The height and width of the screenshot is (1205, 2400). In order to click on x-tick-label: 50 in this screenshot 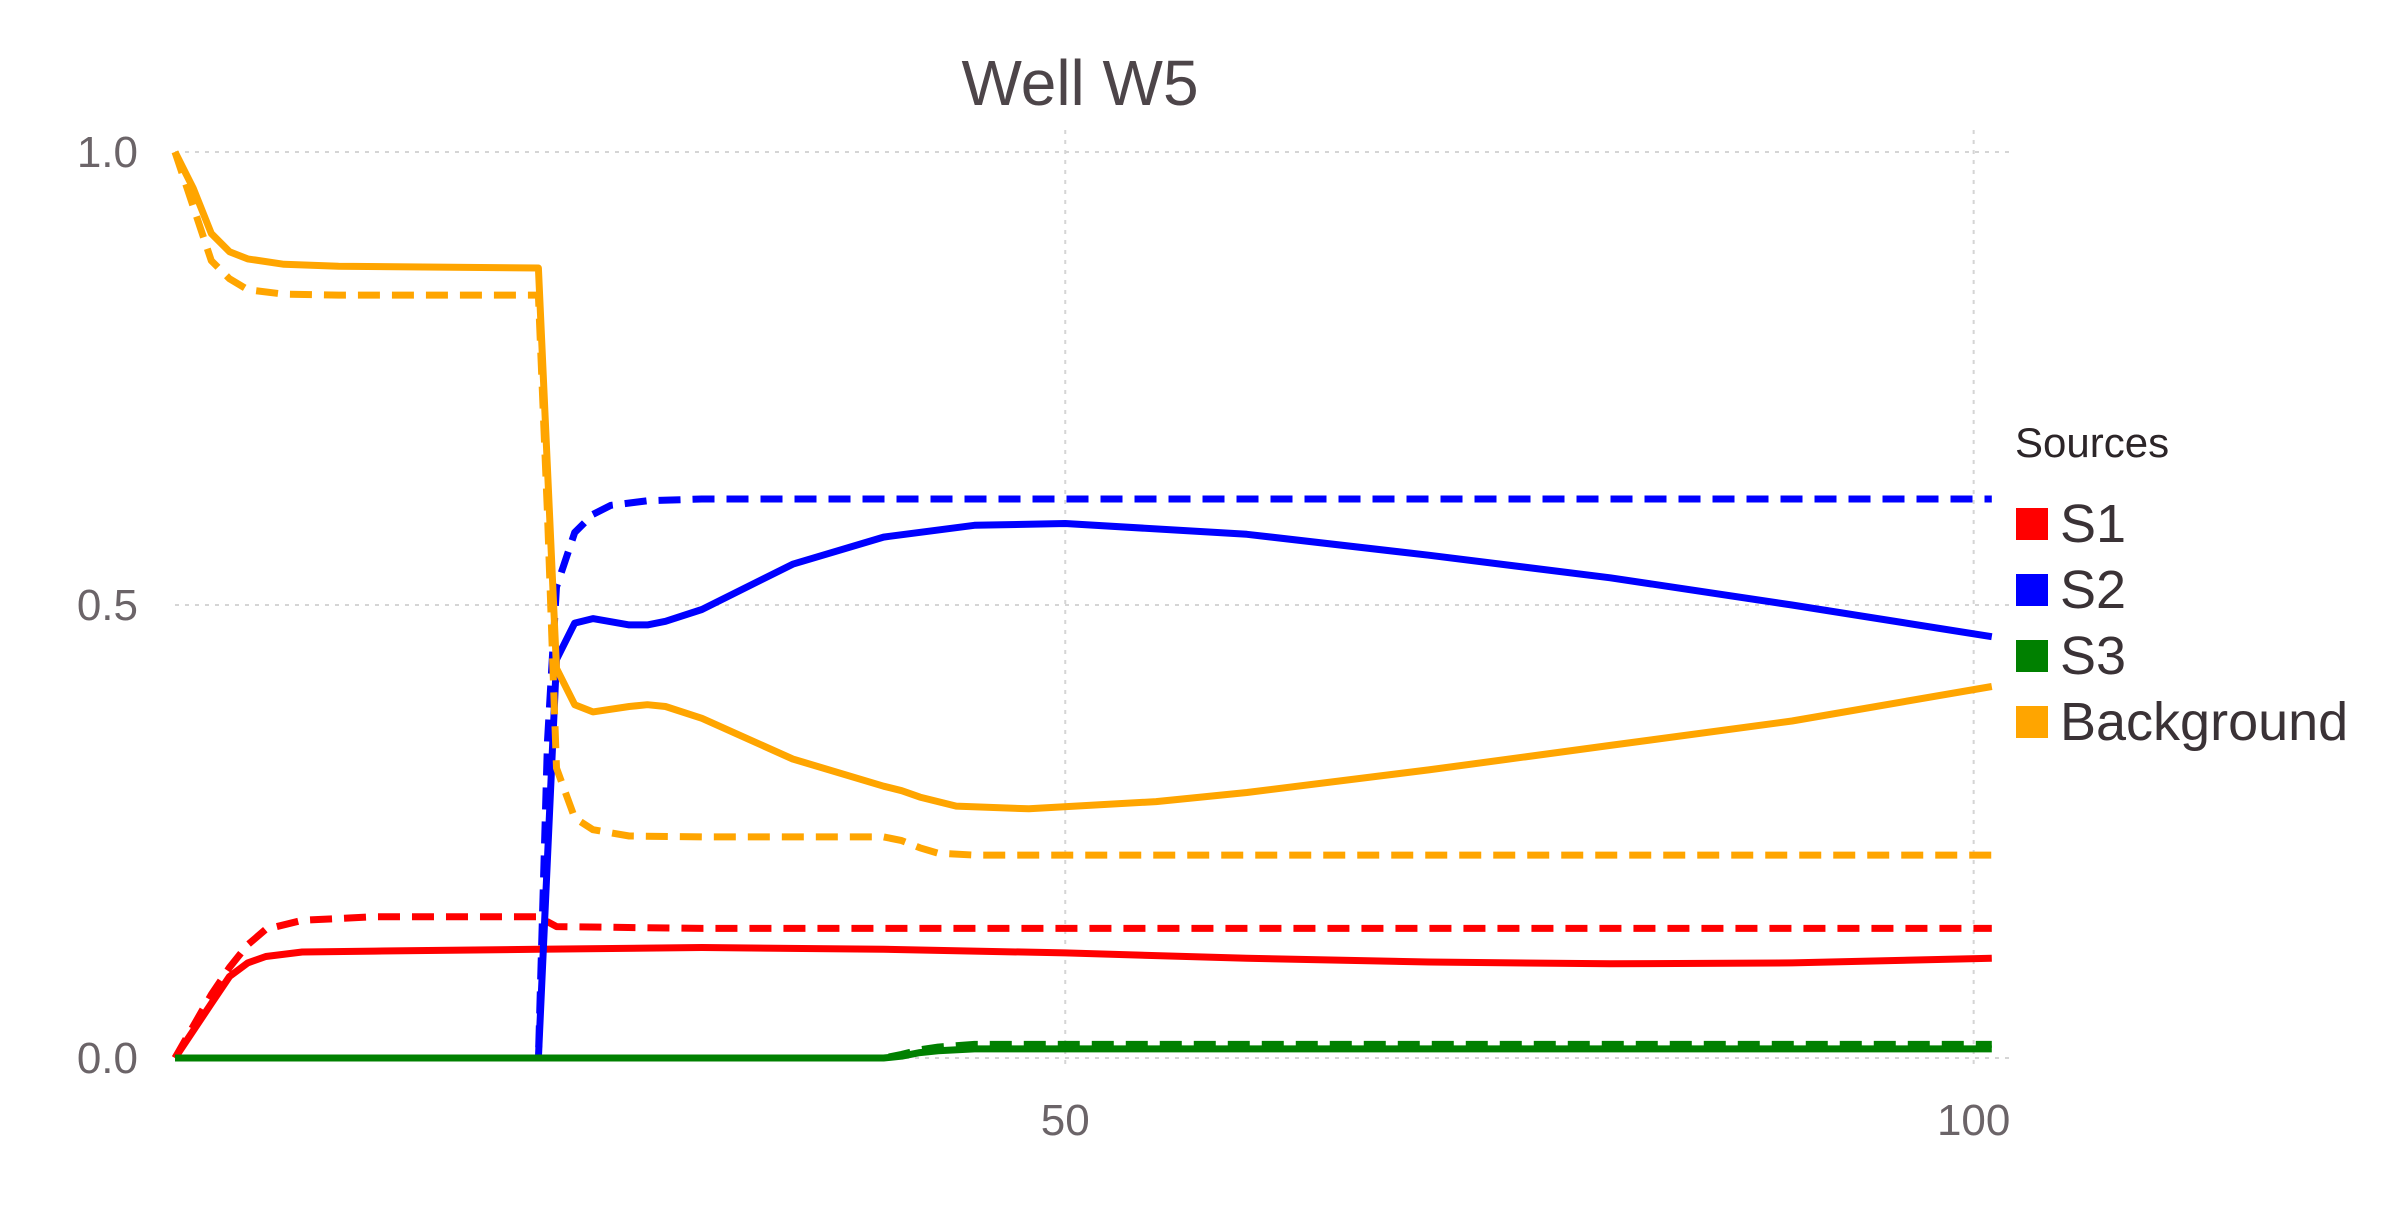, I will do `click(1065, 1120)`.